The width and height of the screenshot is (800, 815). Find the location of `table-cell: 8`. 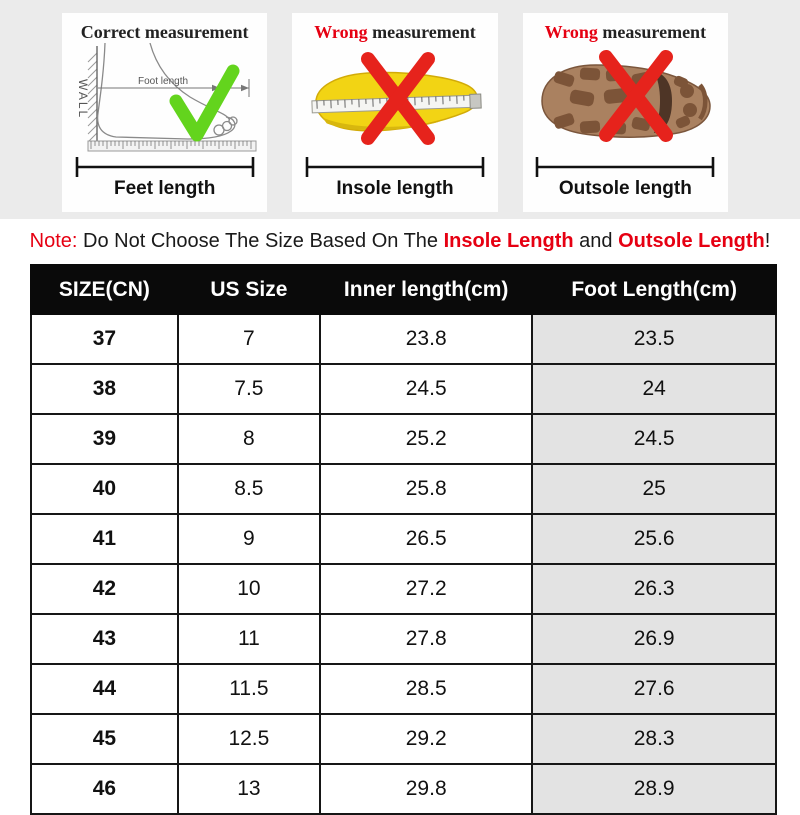

table-cell: 8 is located at coordinates (249, 439).